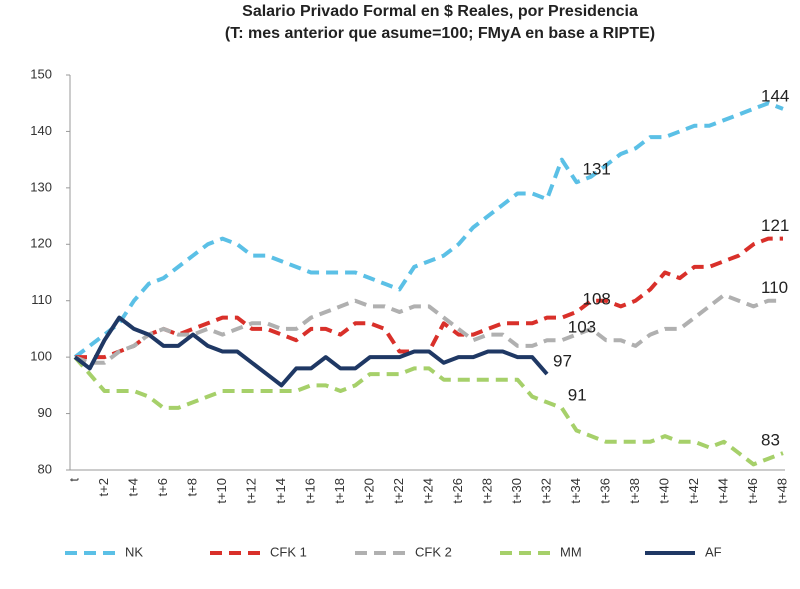  What do you see at coordinates (545, 491) in the screenshot?
I see `x-tick-label: t+32` at bounding box center [545, 491].